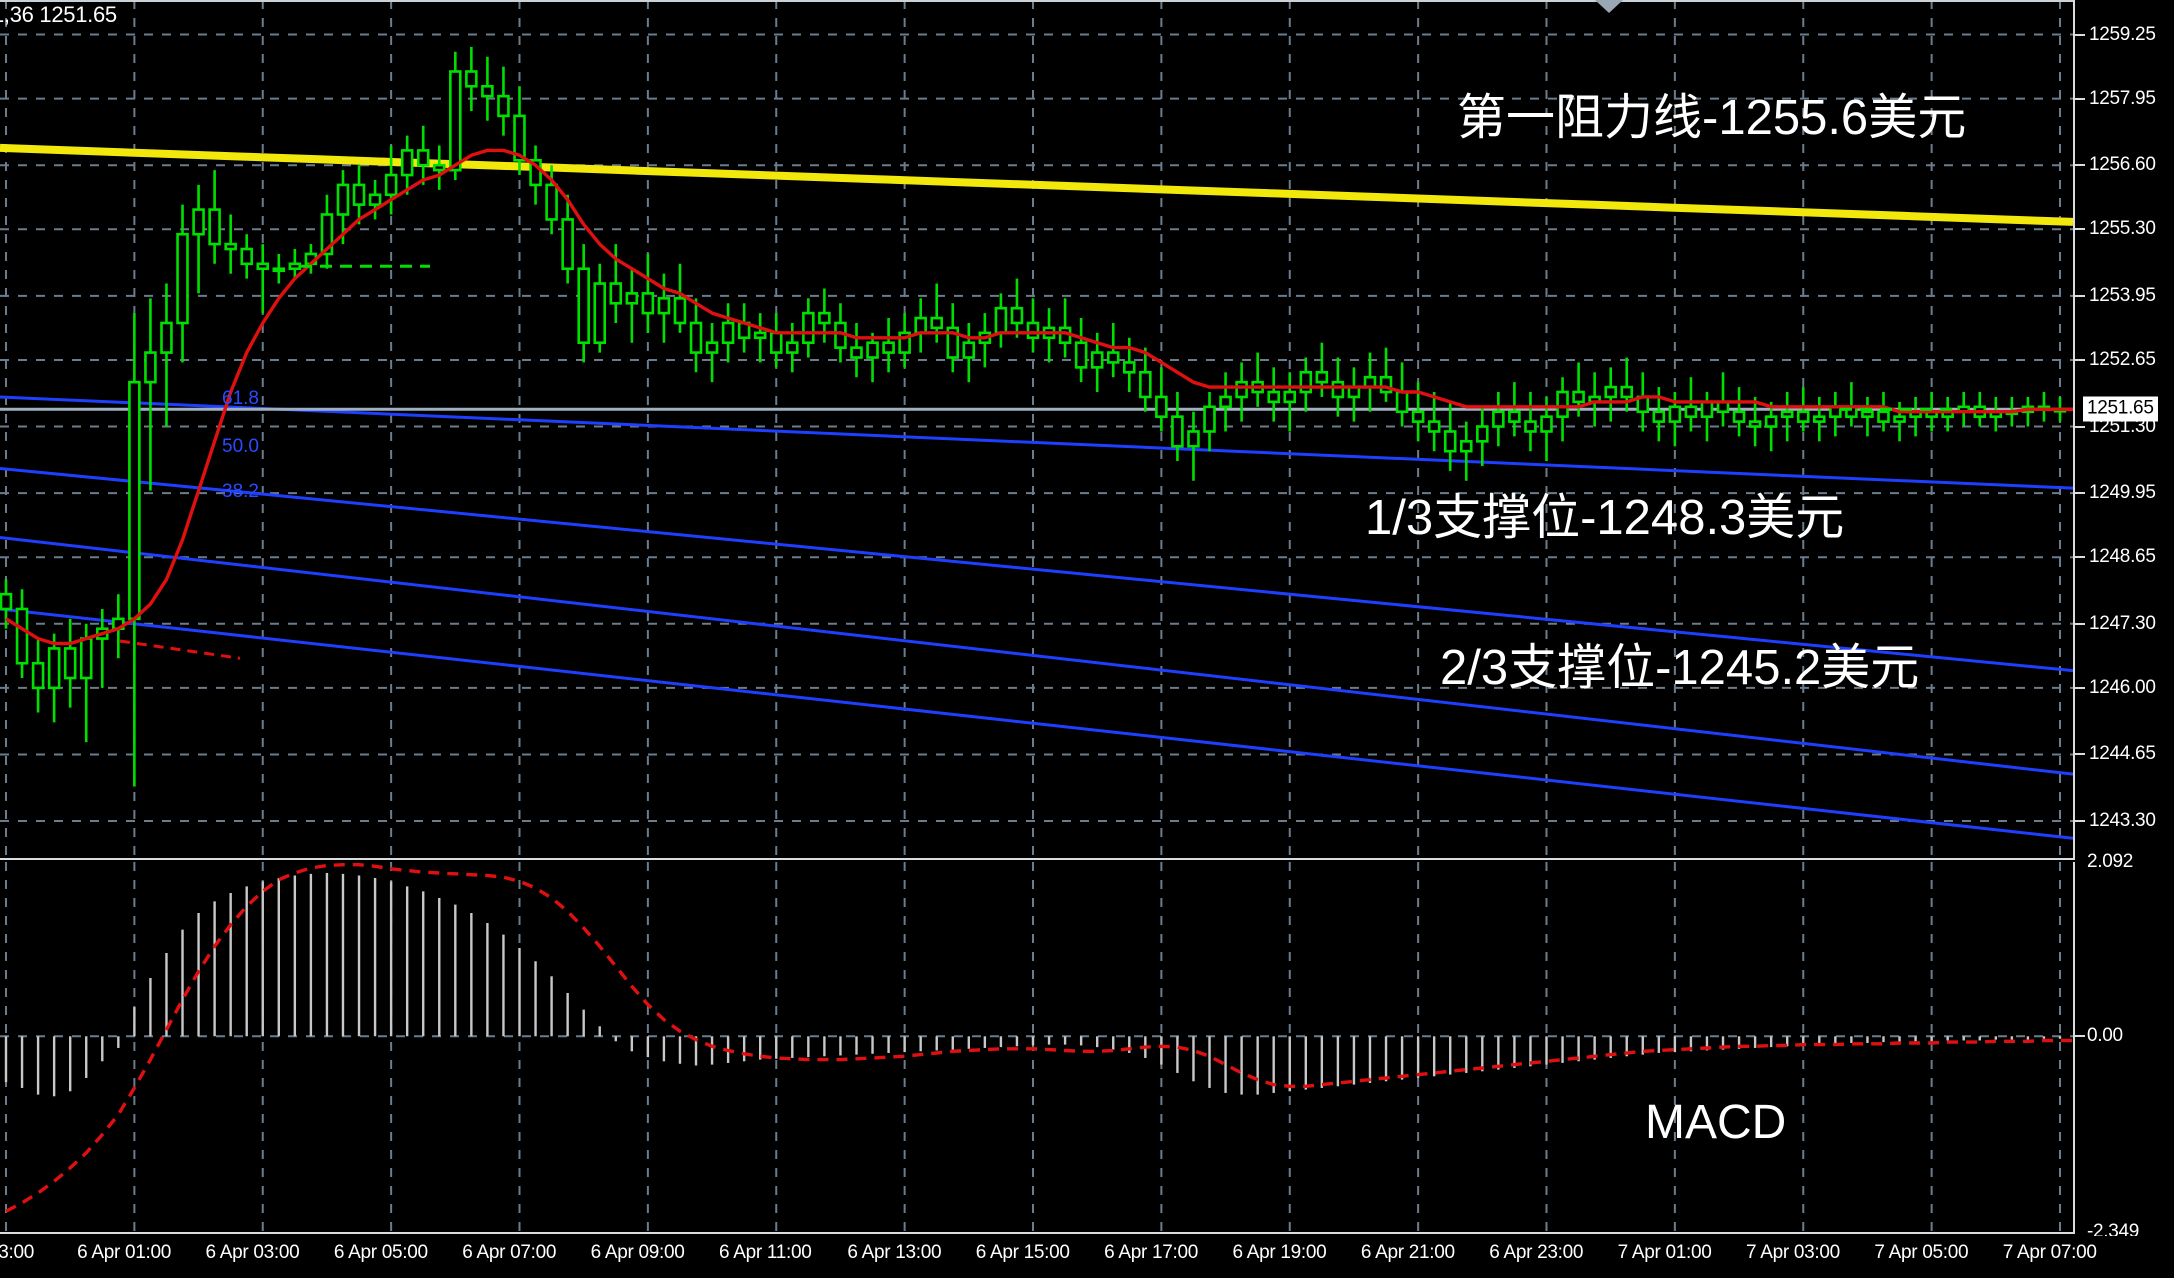 The height and width of the screenshot is (1278, 2174). I want to click on price-axis-label: 1252.65, so click(2122, 359).